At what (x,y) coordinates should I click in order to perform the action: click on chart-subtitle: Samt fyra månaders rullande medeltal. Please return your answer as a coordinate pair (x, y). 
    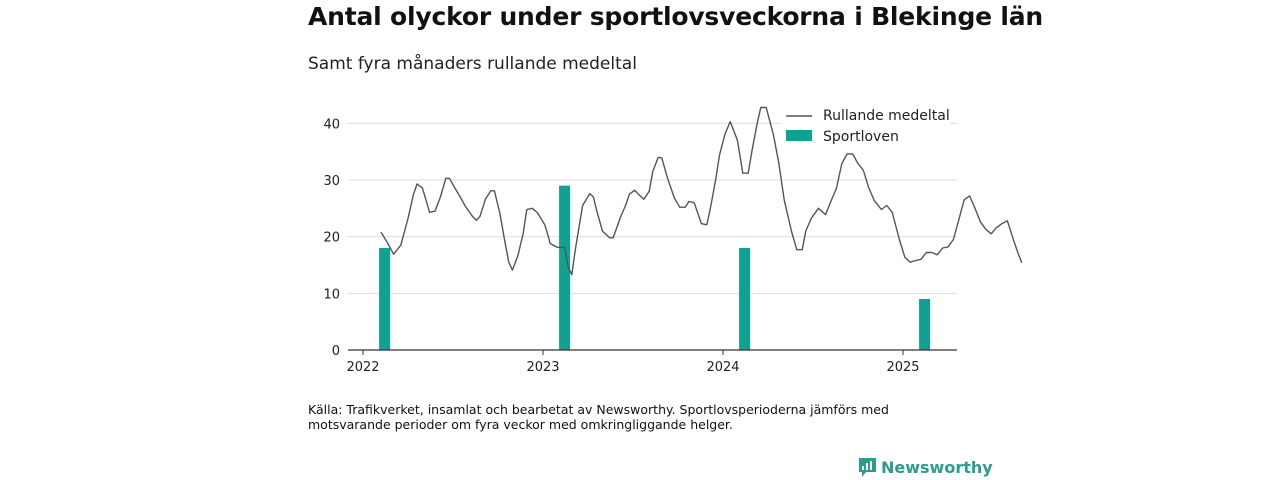
    Looking at the image, I should click on (472, 64).